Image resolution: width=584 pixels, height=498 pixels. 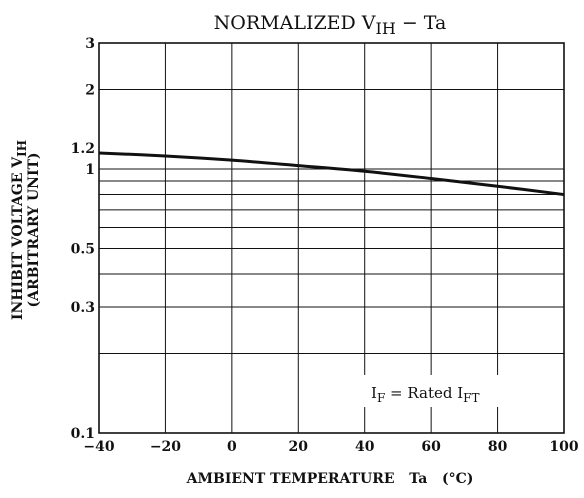 I want to click on x-axis-label: AMBIENT TEMPERATURE Ta (°C), so click(x=330, y=479).